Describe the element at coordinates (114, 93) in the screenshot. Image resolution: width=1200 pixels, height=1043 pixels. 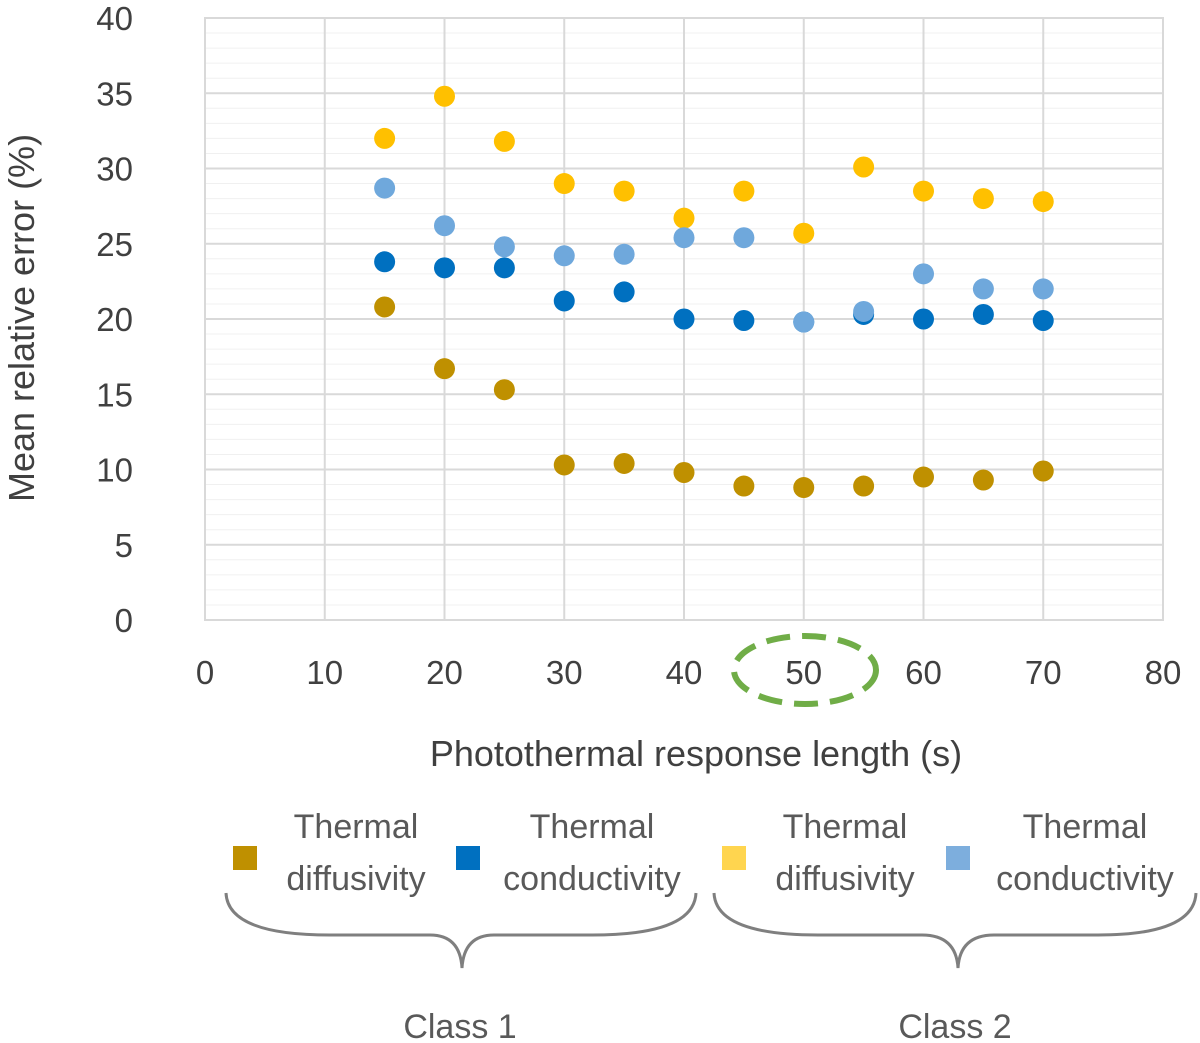
I see `y-tick-label: 35` at that location.